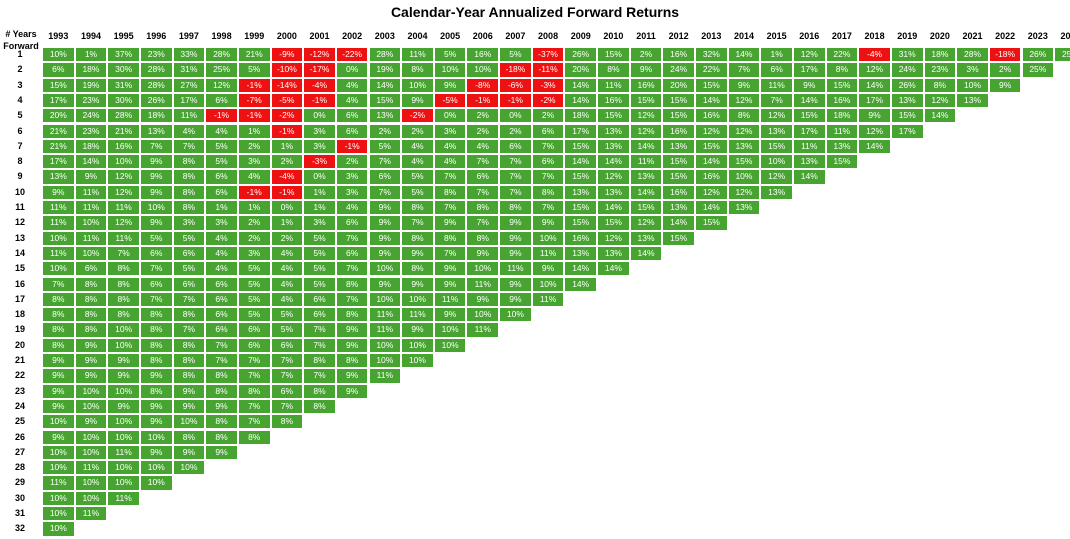 This screenshot has width=1070, height=539. I want to click on row-header-25: 25, so click(19, 421).